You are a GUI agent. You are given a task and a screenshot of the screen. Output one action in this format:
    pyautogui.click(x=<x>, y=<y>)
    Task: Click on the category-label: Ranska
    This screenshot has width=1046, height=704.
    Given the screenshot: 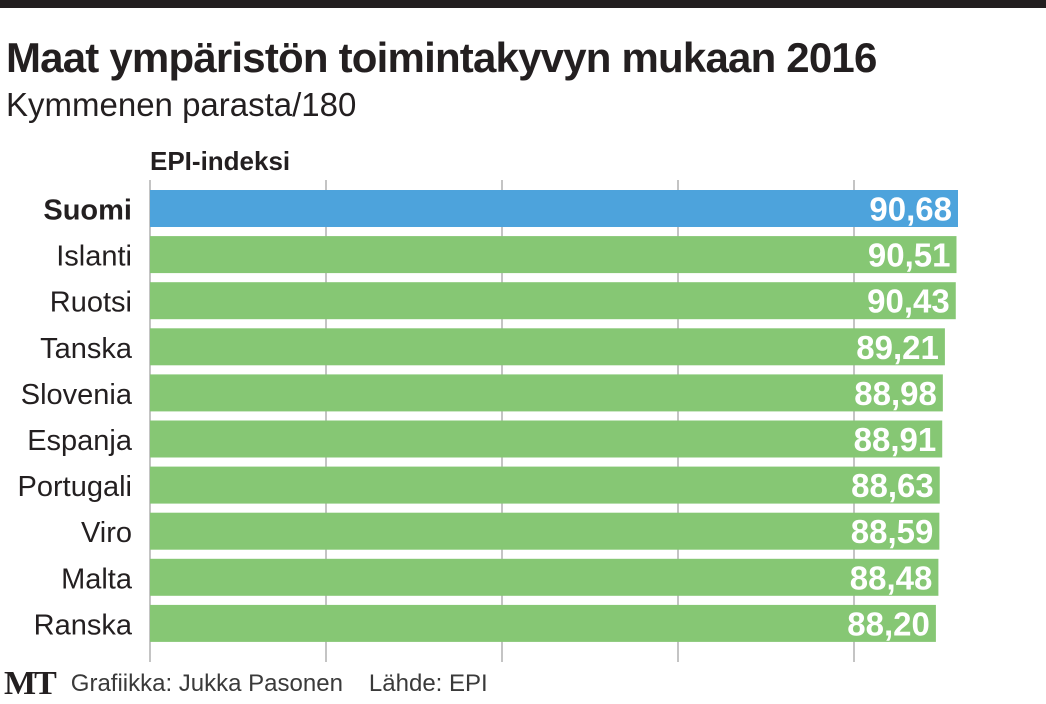 What is the action you would take?
    pyautogui.click(x=83, y=625)
    